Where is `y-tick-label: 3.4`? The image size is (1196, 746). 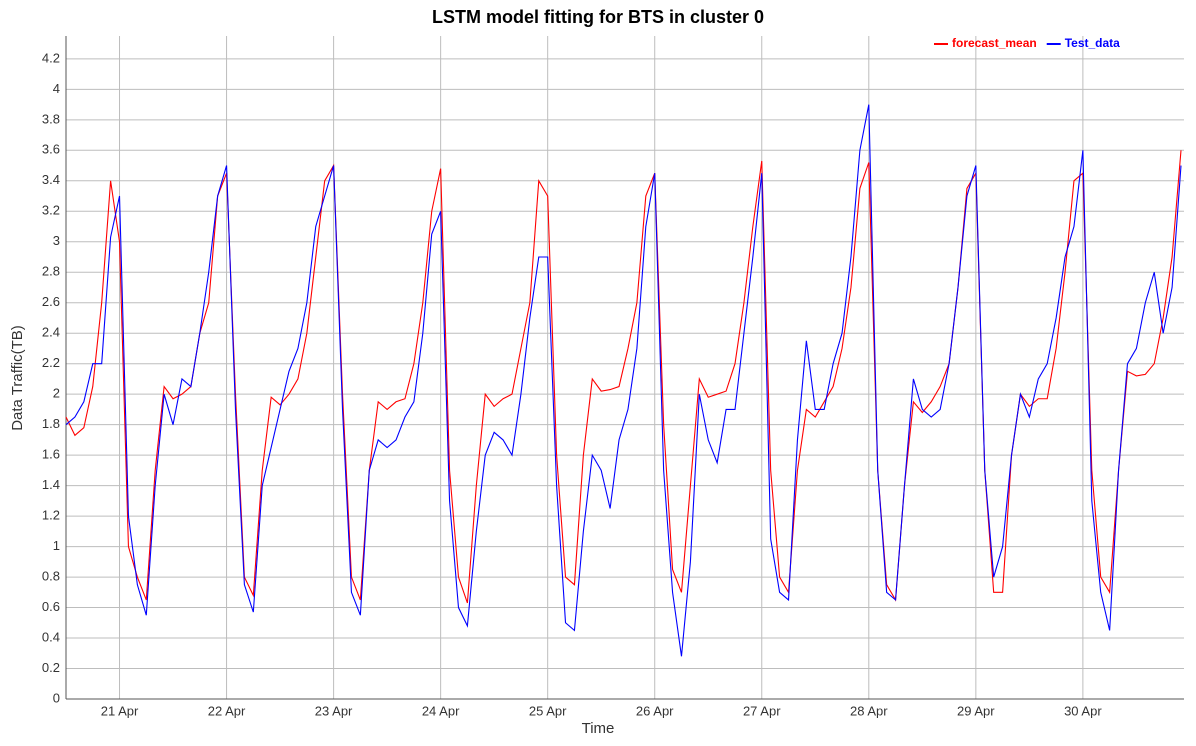
y-tick-label: 3.4 is located at coordinates (51, 179).